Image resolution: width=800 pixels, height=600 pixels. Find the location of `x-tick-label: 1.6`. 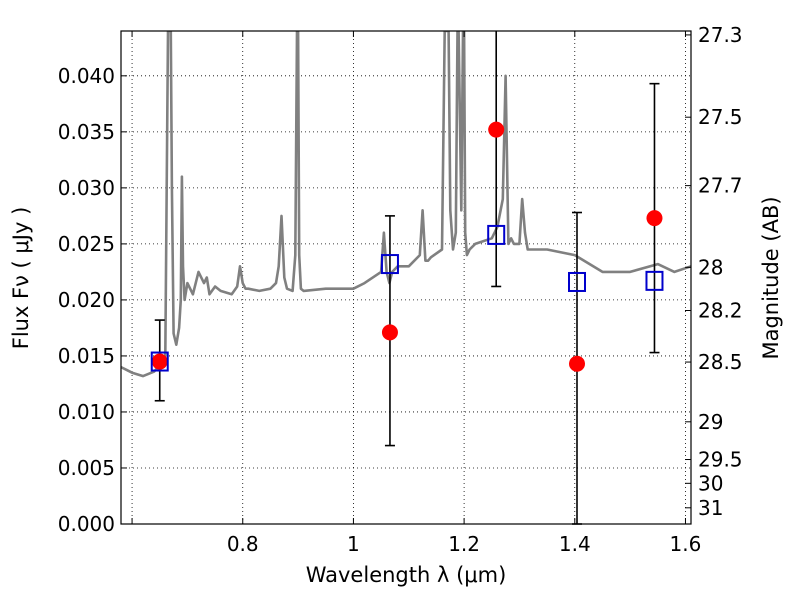

x-tick-label: 1.6 is located at coordinates (686, 544).